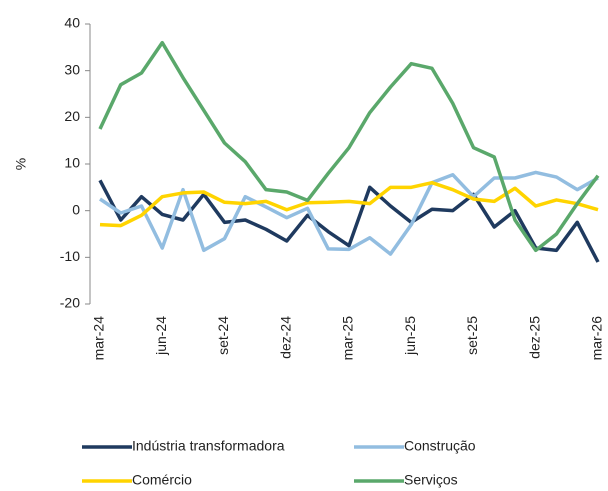  I want to click on x-tick-label: set-24, so click(223, 335).